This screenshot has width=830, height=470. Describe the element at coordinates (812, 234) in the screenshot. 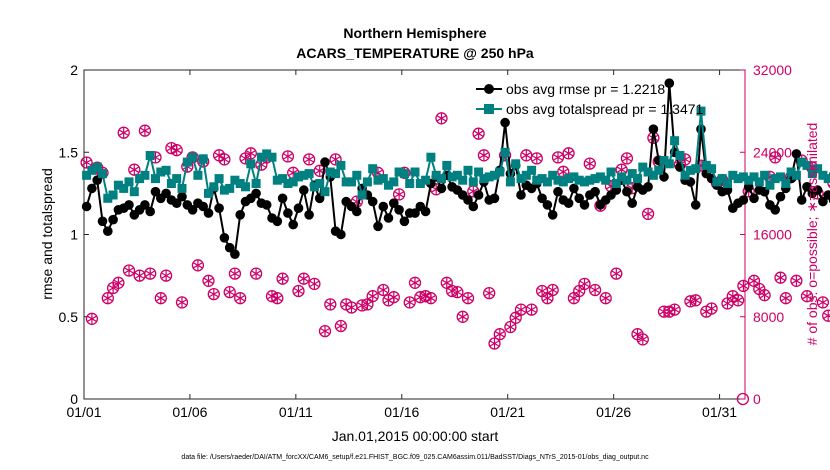

I see `y-axis-right-label: # of obs: o=possible; ∗=assimilated` at that location.